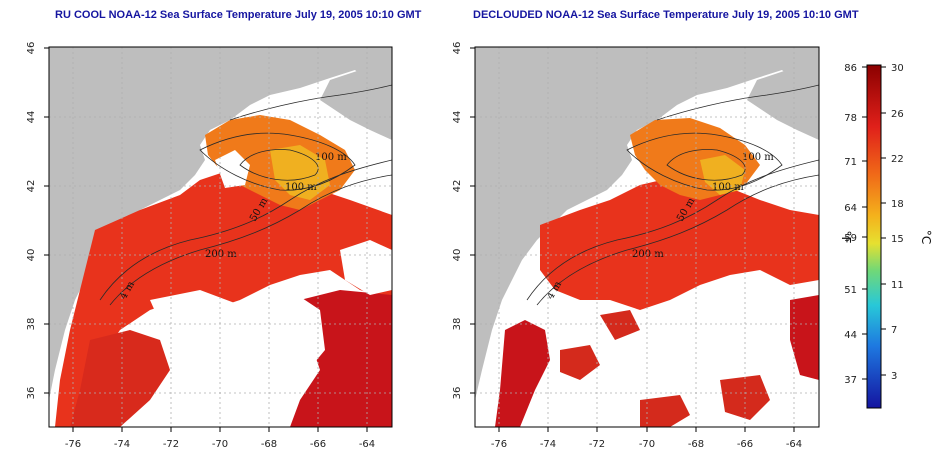  Describe the element at coordinates (897, 114) in the screenshot. I see `colorbar-c-tick-2: 26` at that location.